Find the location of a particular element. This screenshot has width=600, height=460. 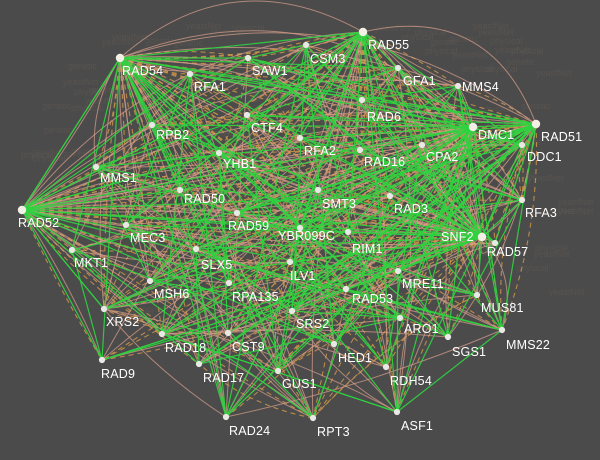

network-node-label: MKT1 is located at coordinates (91, 263).